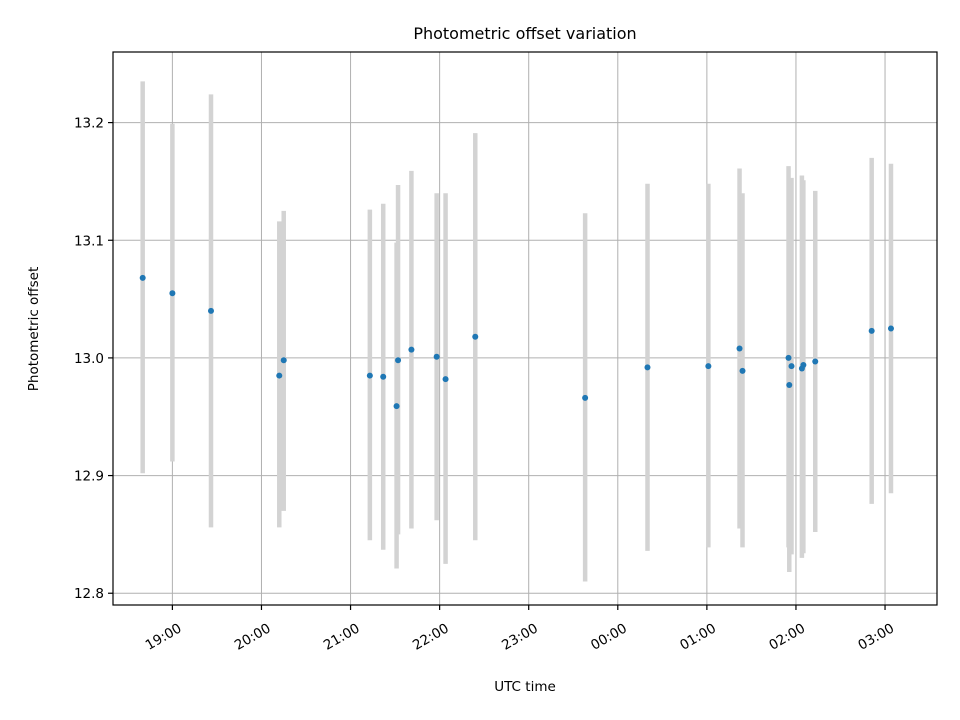 The image size is (960, 720). What do you see at coordinates (524, 33) in the screenshot?
I see `chart-title: Photometric offset variation` at bounding box center [524, 33].